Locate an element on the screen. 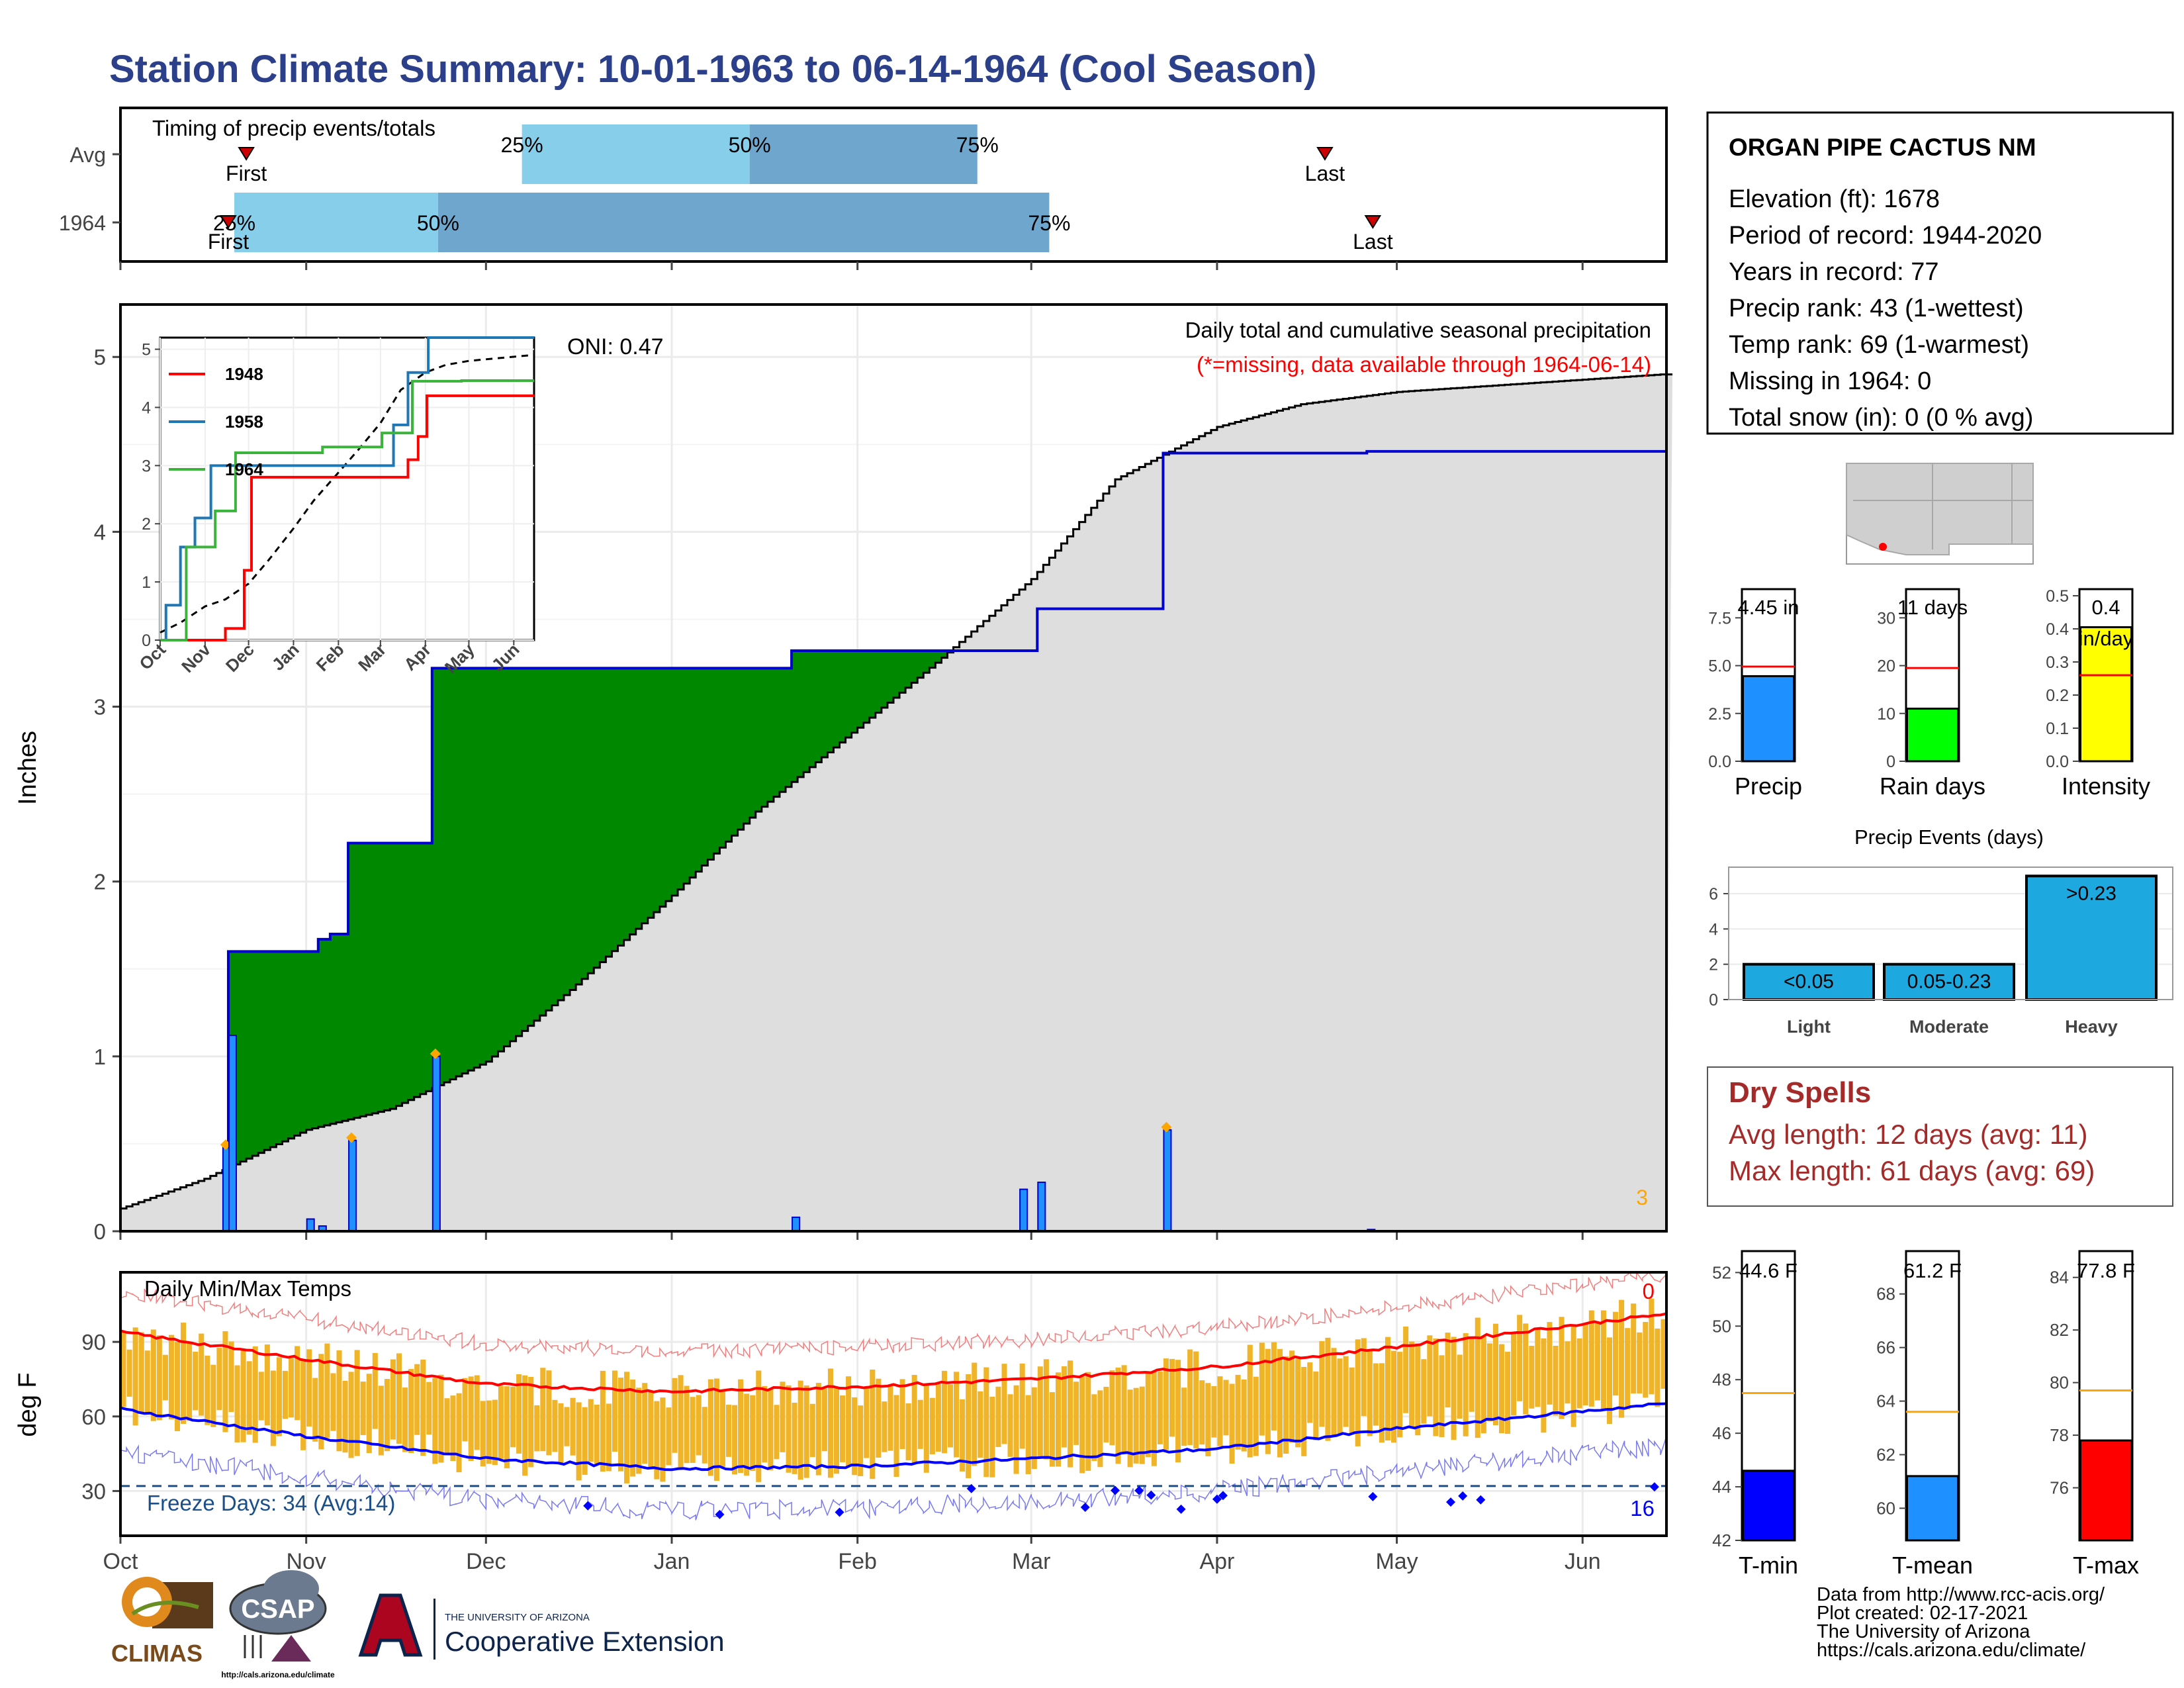 This screenshot has height=1688, width=2184. dry-spells-avg: Avg length: 12 days (avg: 11) is located at coordinates (1908, 1134).